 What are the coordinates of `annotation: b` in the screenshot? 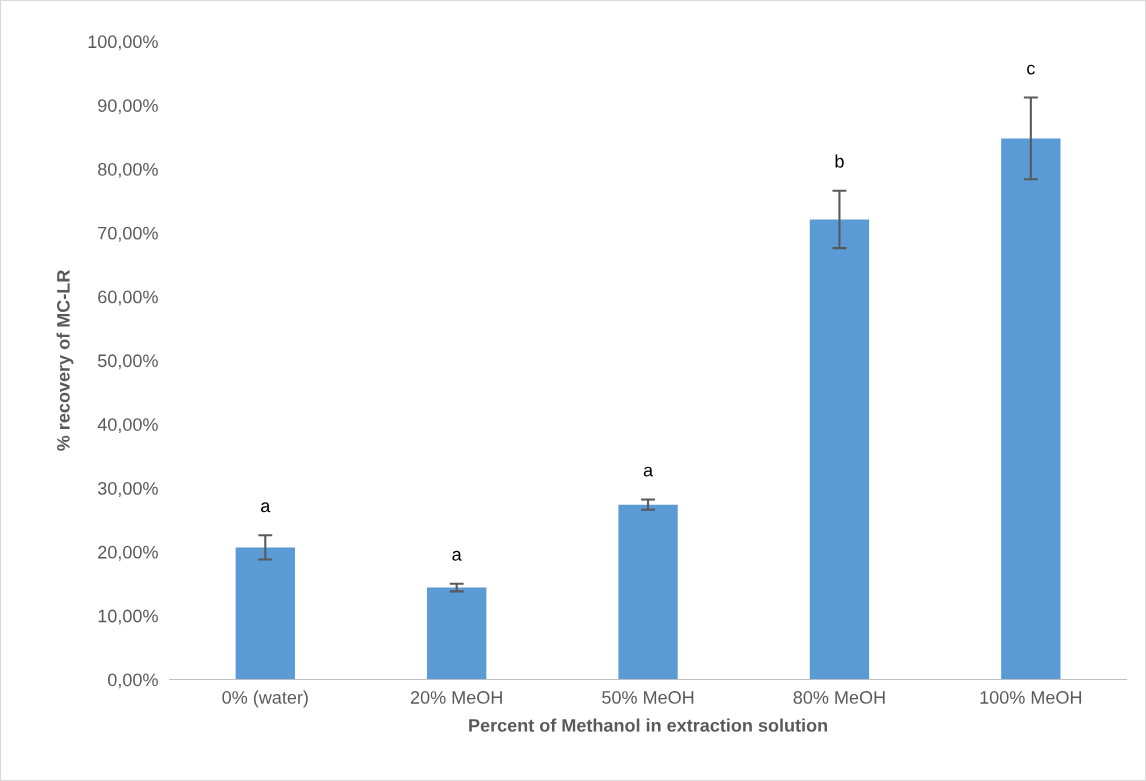 It's located at (839, 161).